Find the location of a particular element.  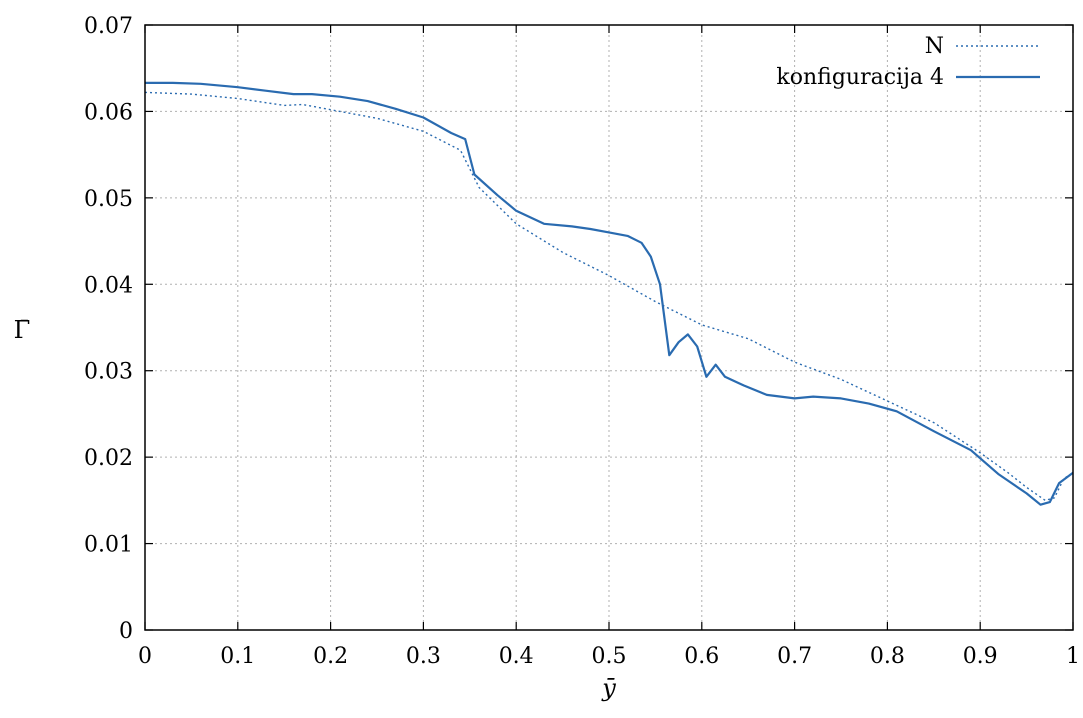

y-tick-label: 0.04 is located at coordinates (108, 285).